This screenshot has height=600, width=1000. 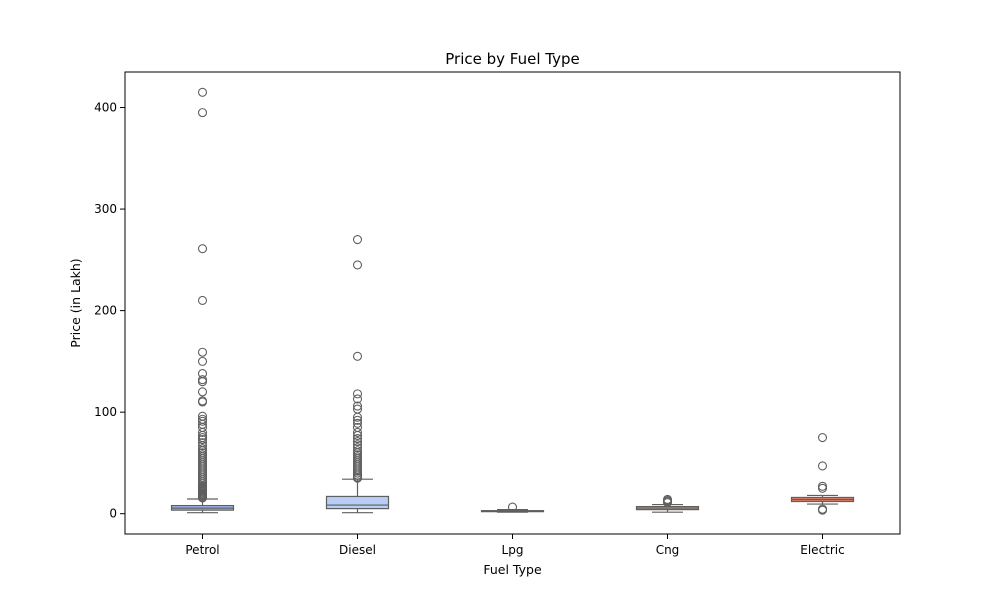 I want to click on box-group-electric, so click(x=822, y=473).